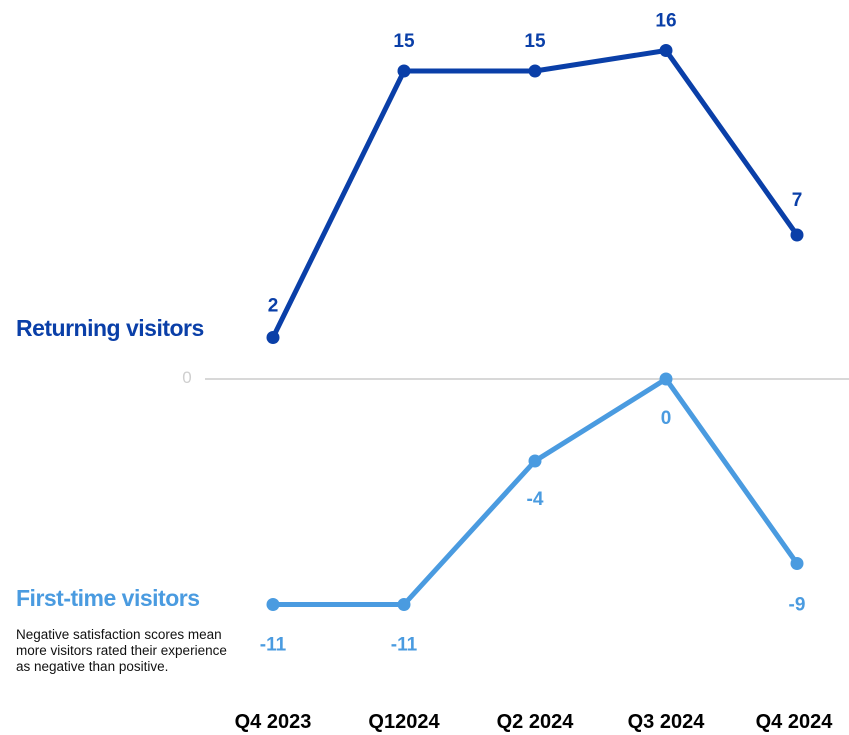 The height and width of the screenshot is (735, 849). What do you see at coordinates (536, 722) in the screenshot?
I see `x-tick-label: Q2 2024` at bounding box center [536, 722].